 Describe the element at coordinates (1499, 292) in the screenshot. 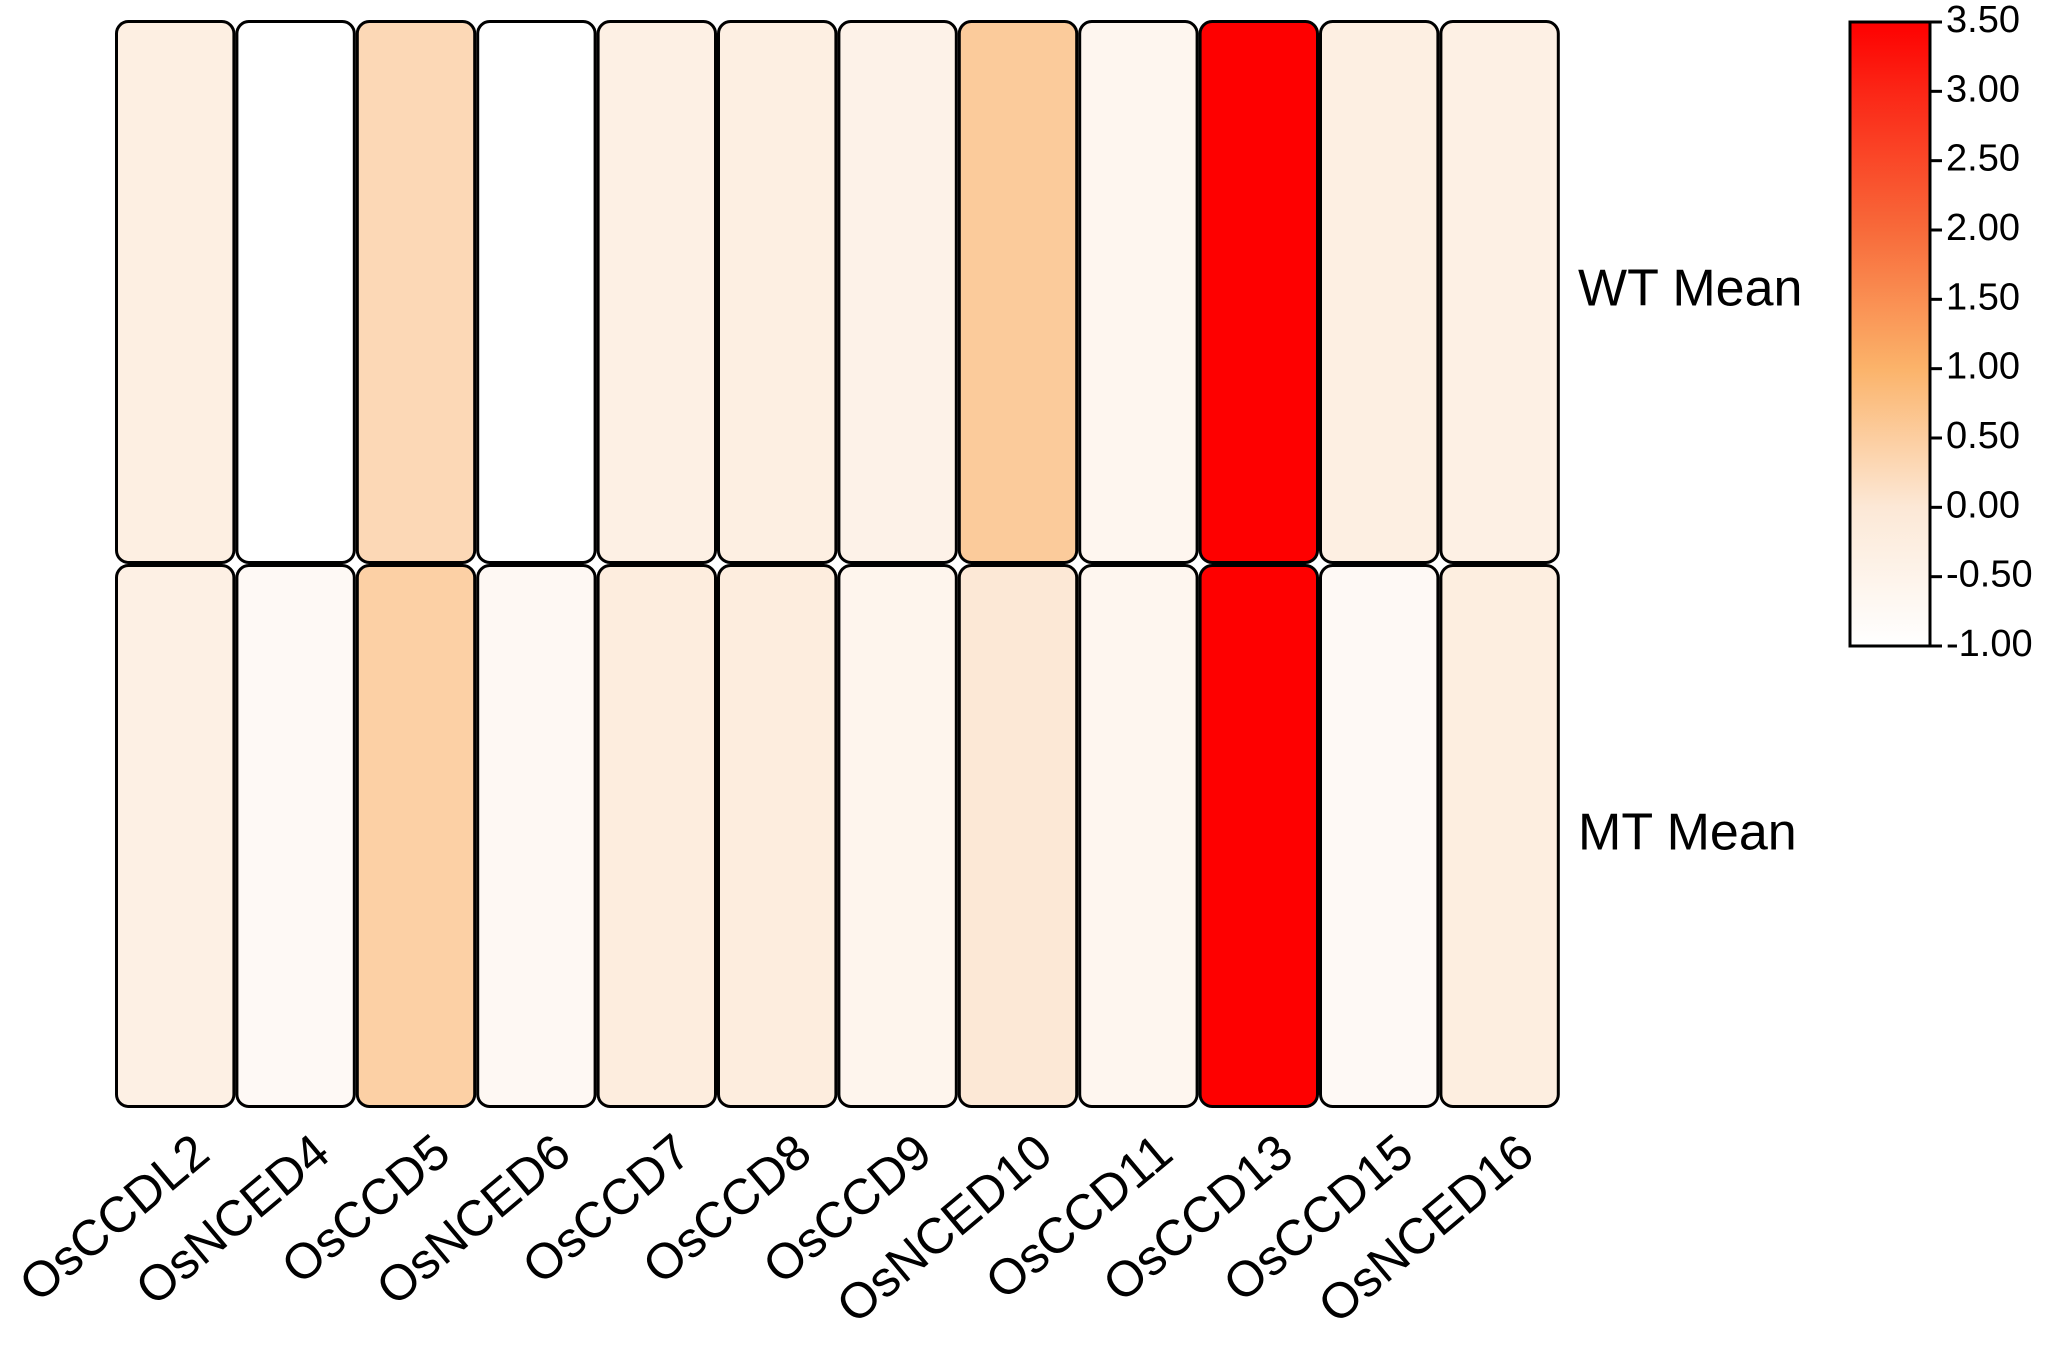

I see `heatmap-cell-wt-mean-osnced16` at that location.